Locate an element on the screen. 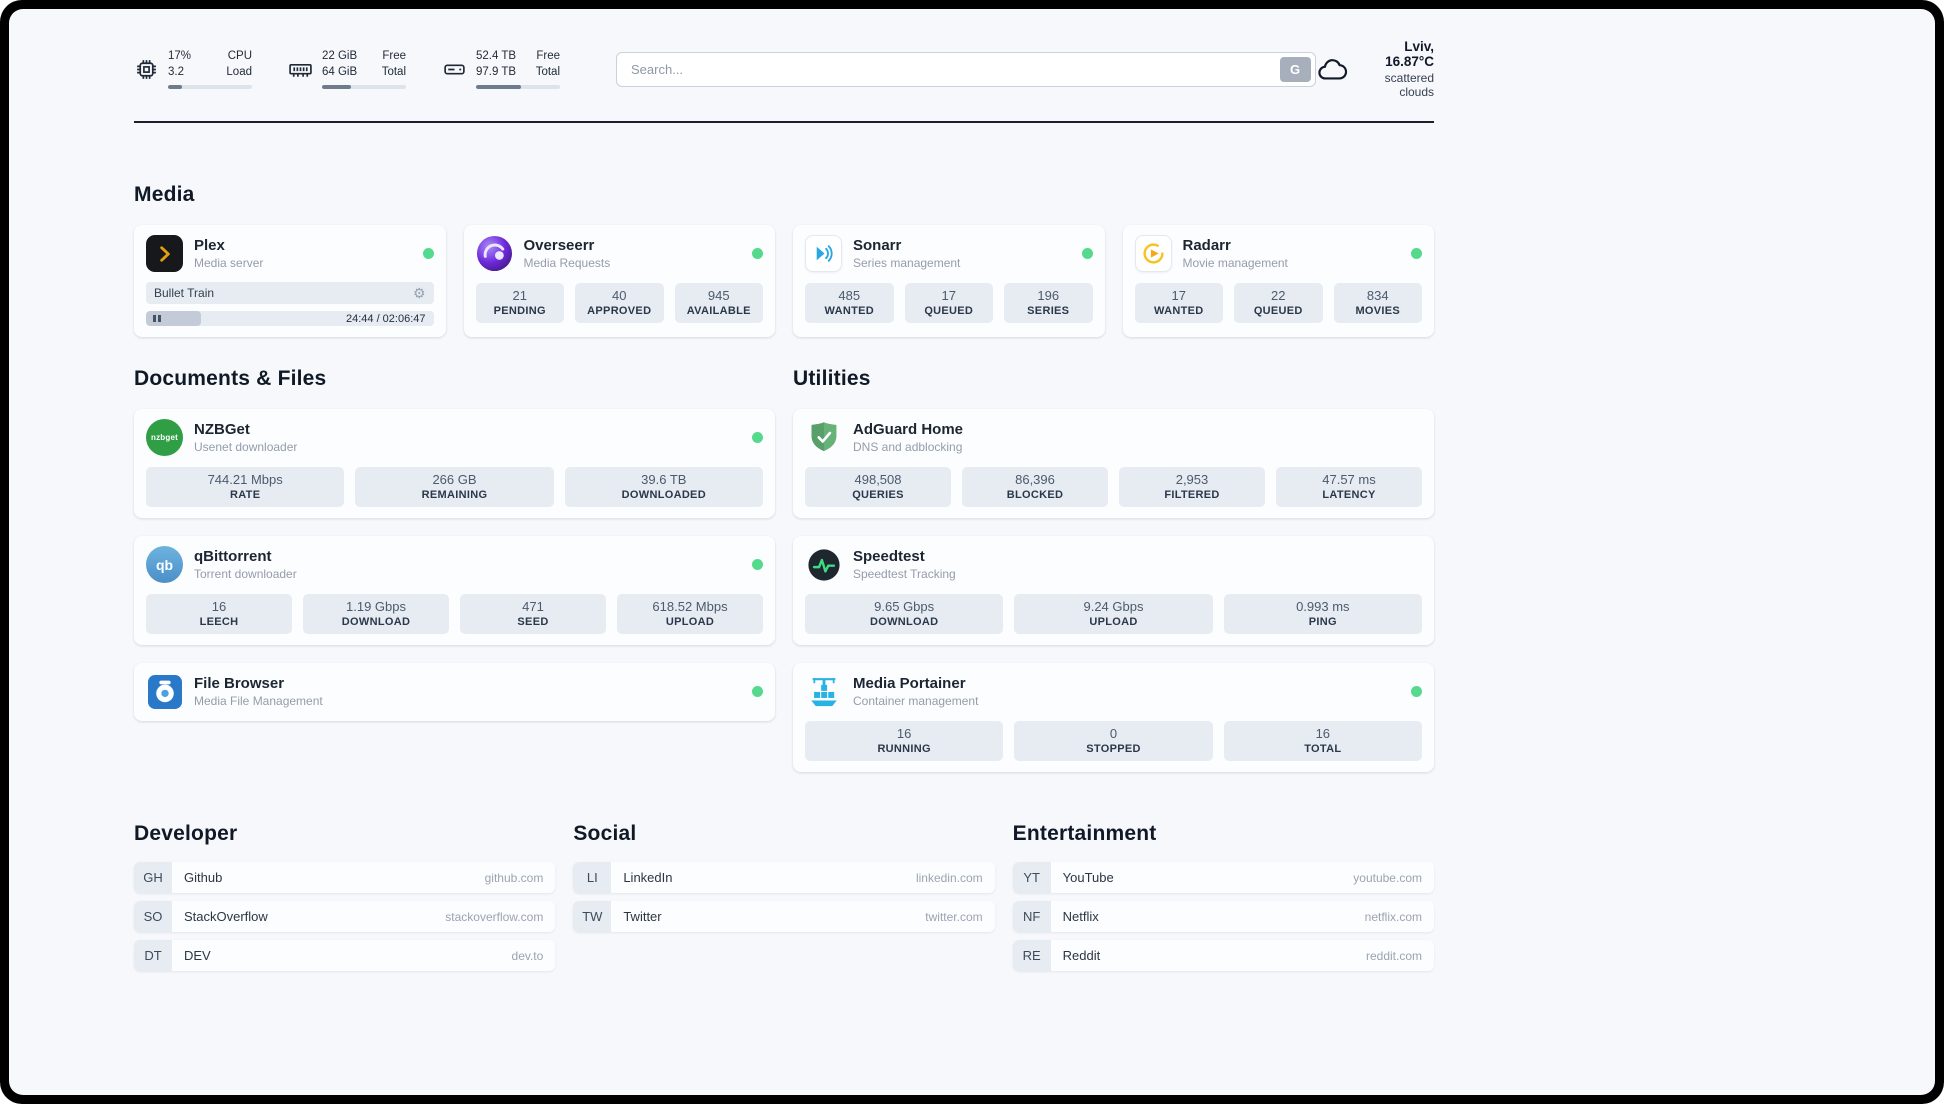  app-subtitle: Series management is located at coordinates (907, 263).